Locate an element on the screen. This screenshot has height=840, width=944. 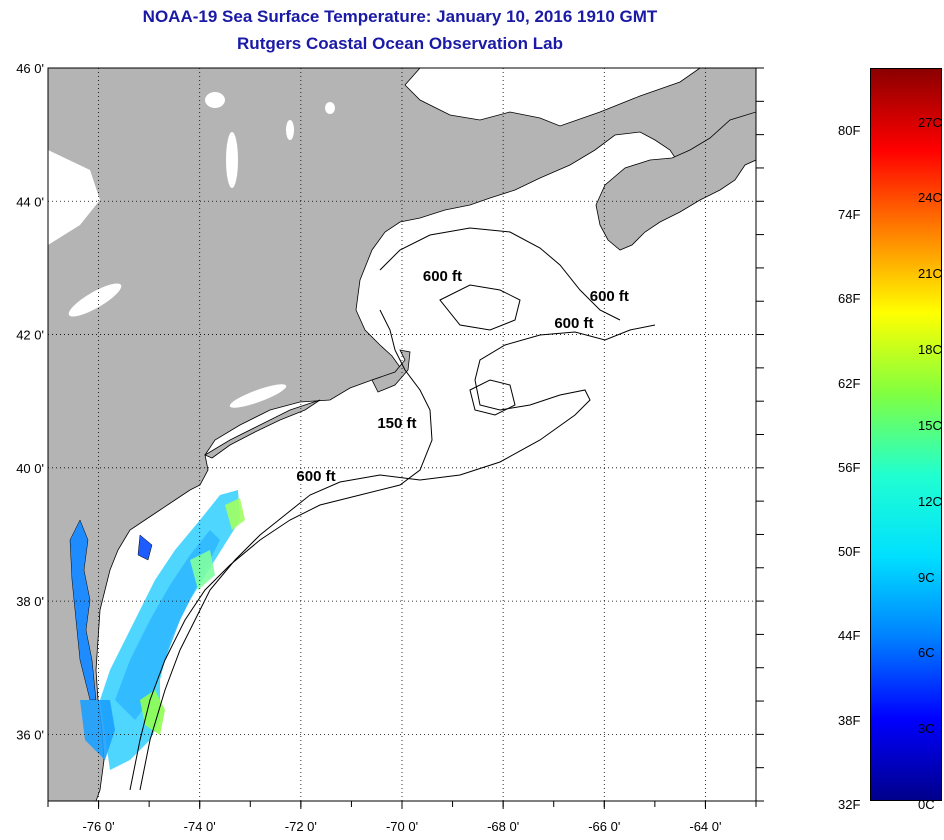
x-tick-label: -64 0' is located at coordinates (705, 826).